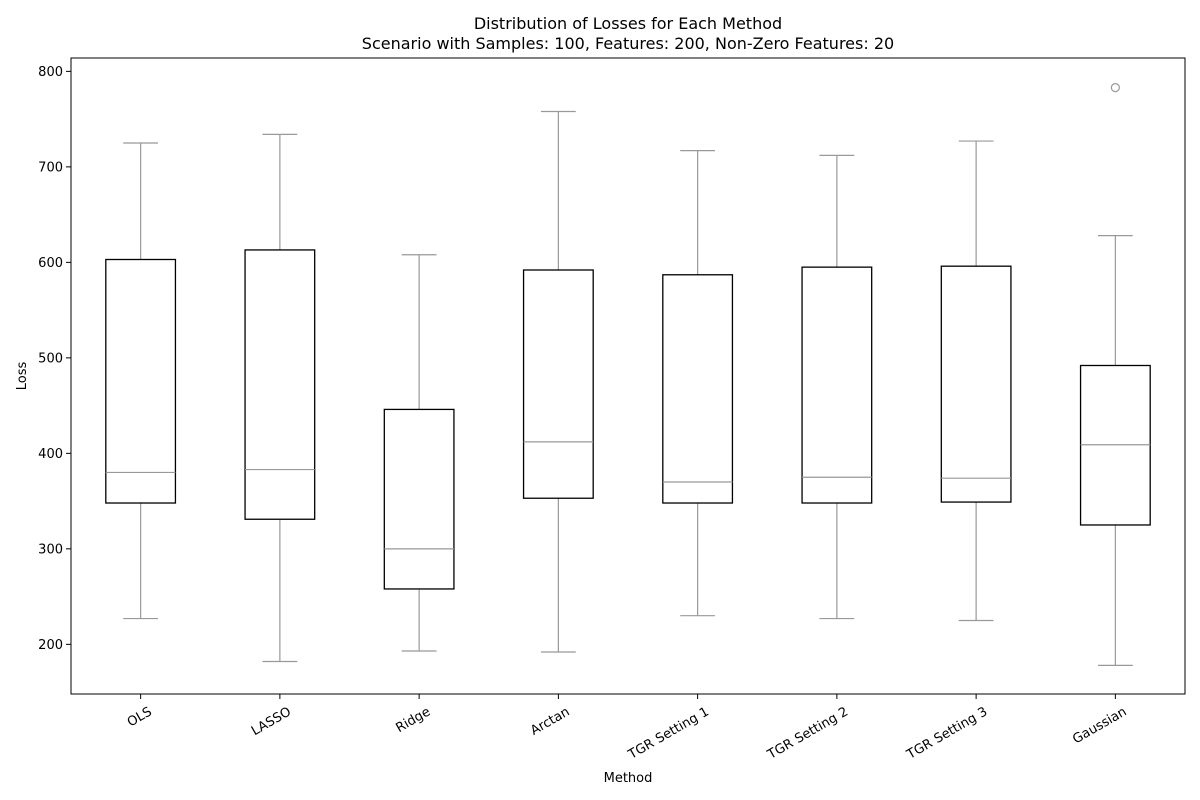 The width and height of the screenshot is (1200, 800). I want to click on y-axis: 200 300 400 500 600 700 800, so click(54, 359).